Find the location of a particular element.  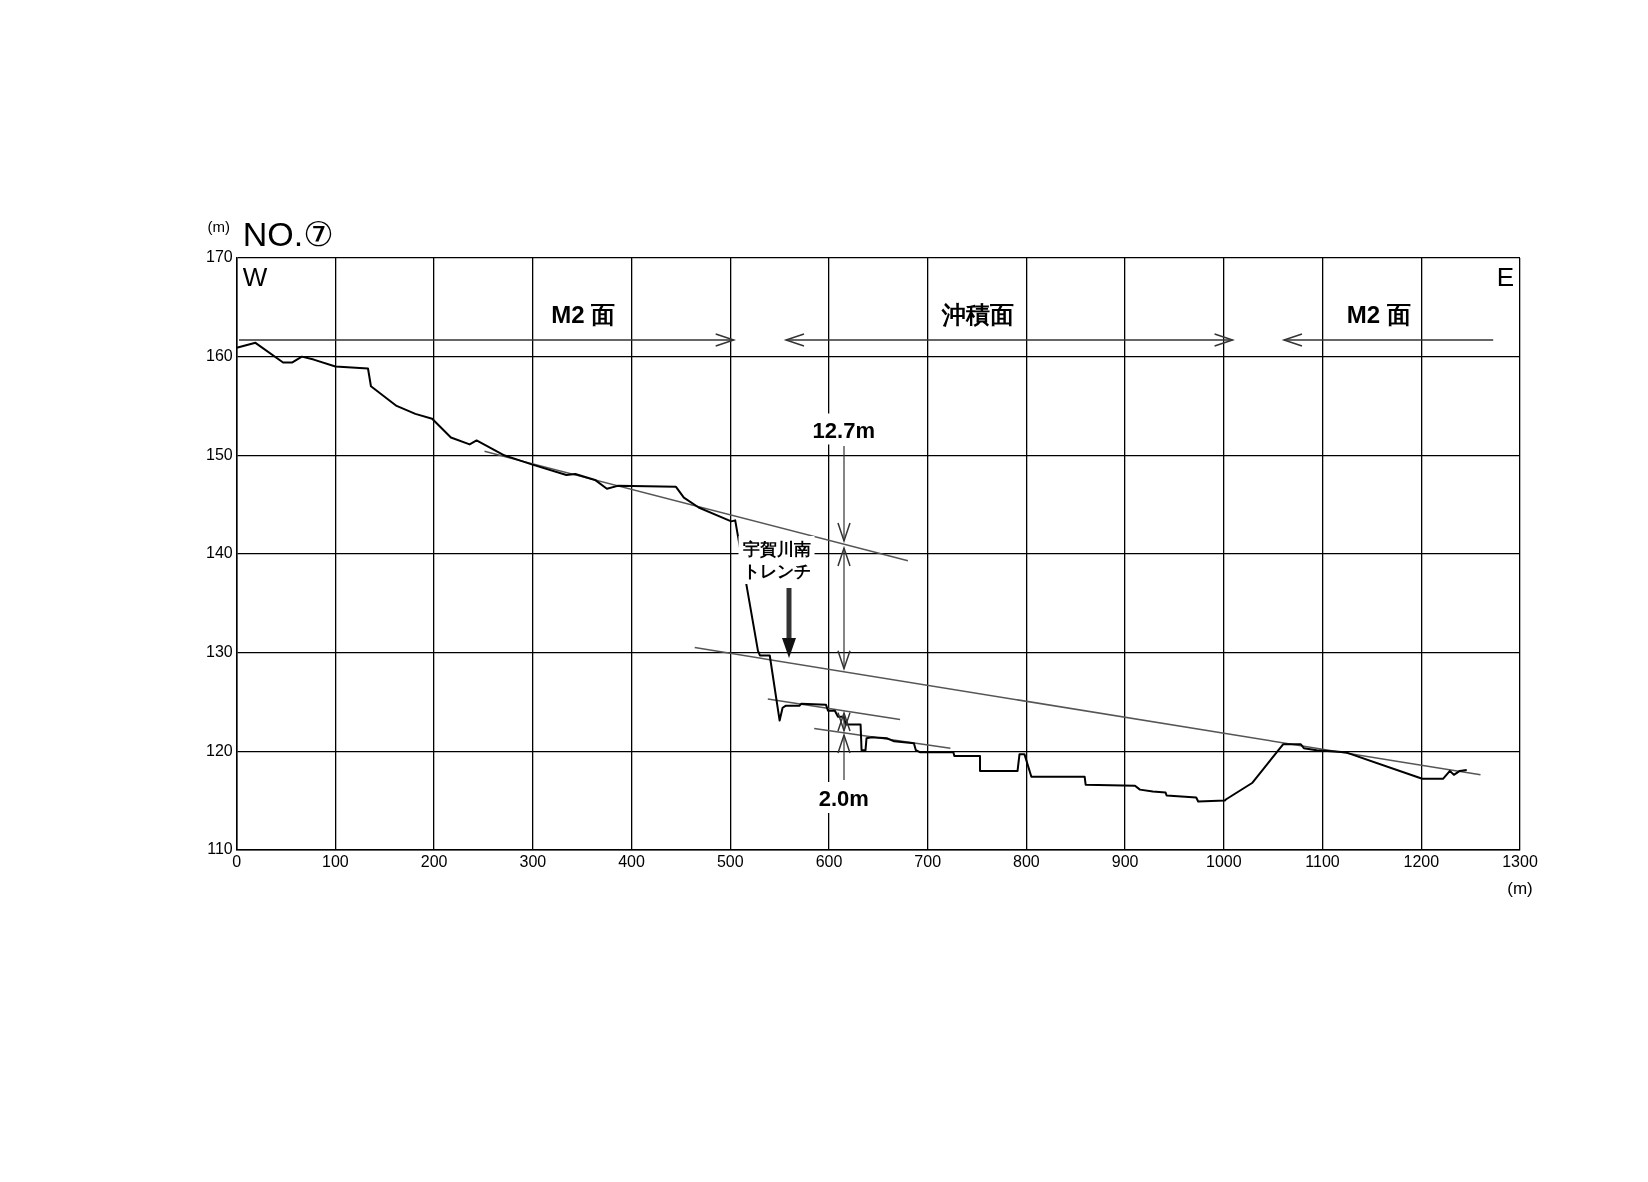

x-tick-label: 200 is located at coordinates (434, 861).